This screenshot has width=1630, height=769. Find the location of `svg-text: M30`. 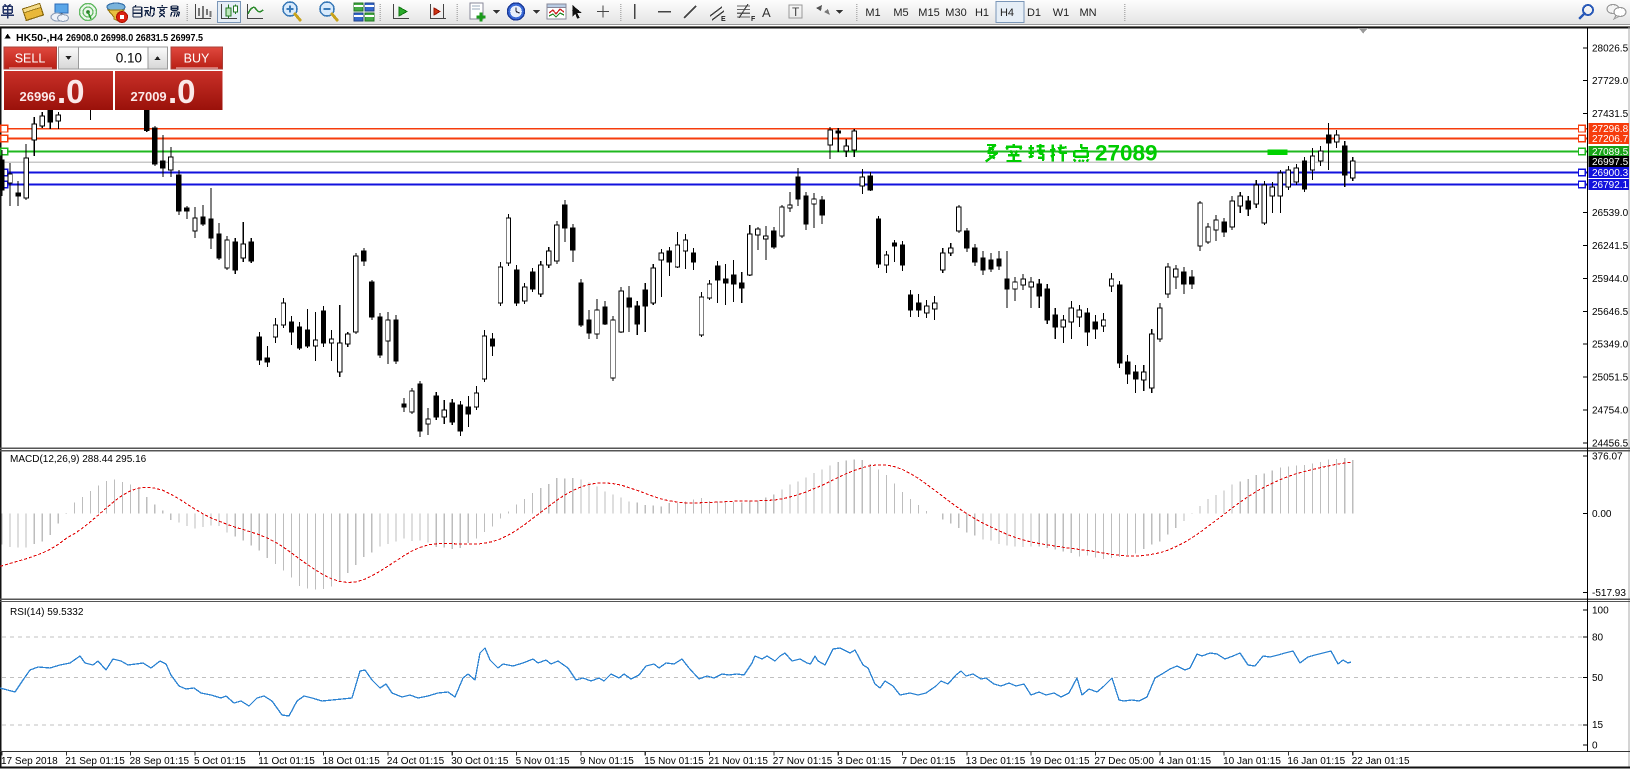

svg-text: M30 is located at coordinates (955, 13).